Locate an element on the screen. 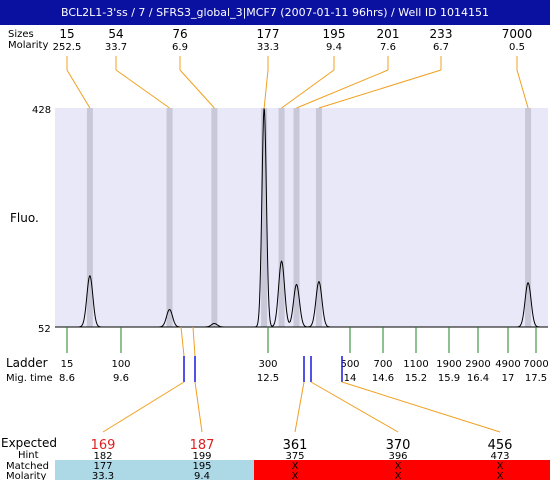 The image size is (550, 480). ladder-mig-time: 14 is located at coordinates (350, 378).